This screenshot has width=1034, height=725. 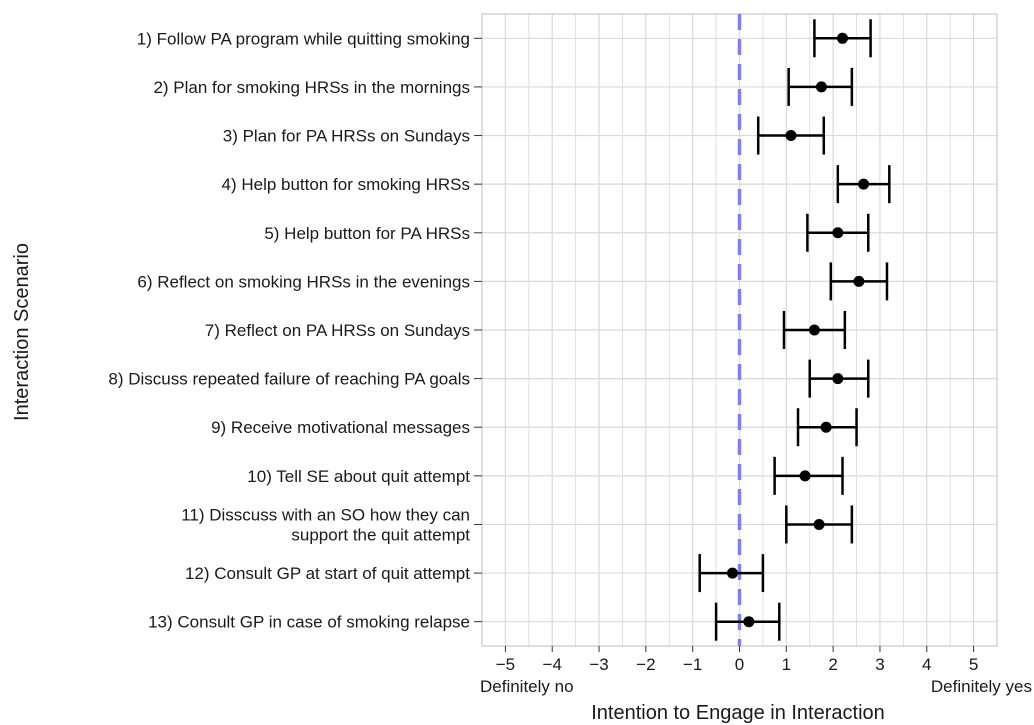 I want to click on scenario-label: 9) Receive motivational messages, so click(x=340, y=427).